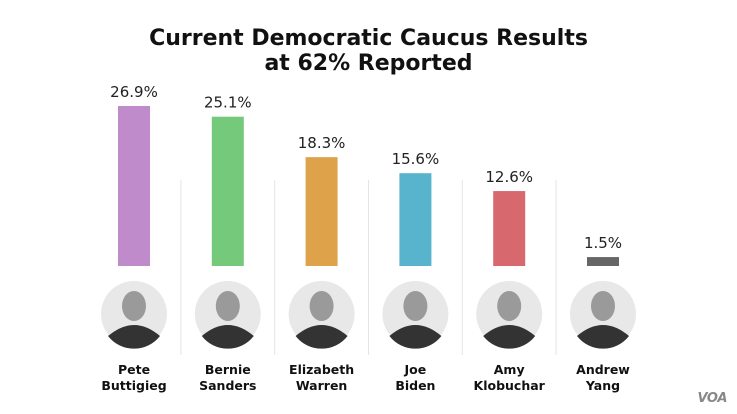 The height and width of the screenshot is (414, 737). What do you see at coordinates (509, 385) in the screenshot?
I see `last-name: Klobuchar` at bounding box center [509, 385].